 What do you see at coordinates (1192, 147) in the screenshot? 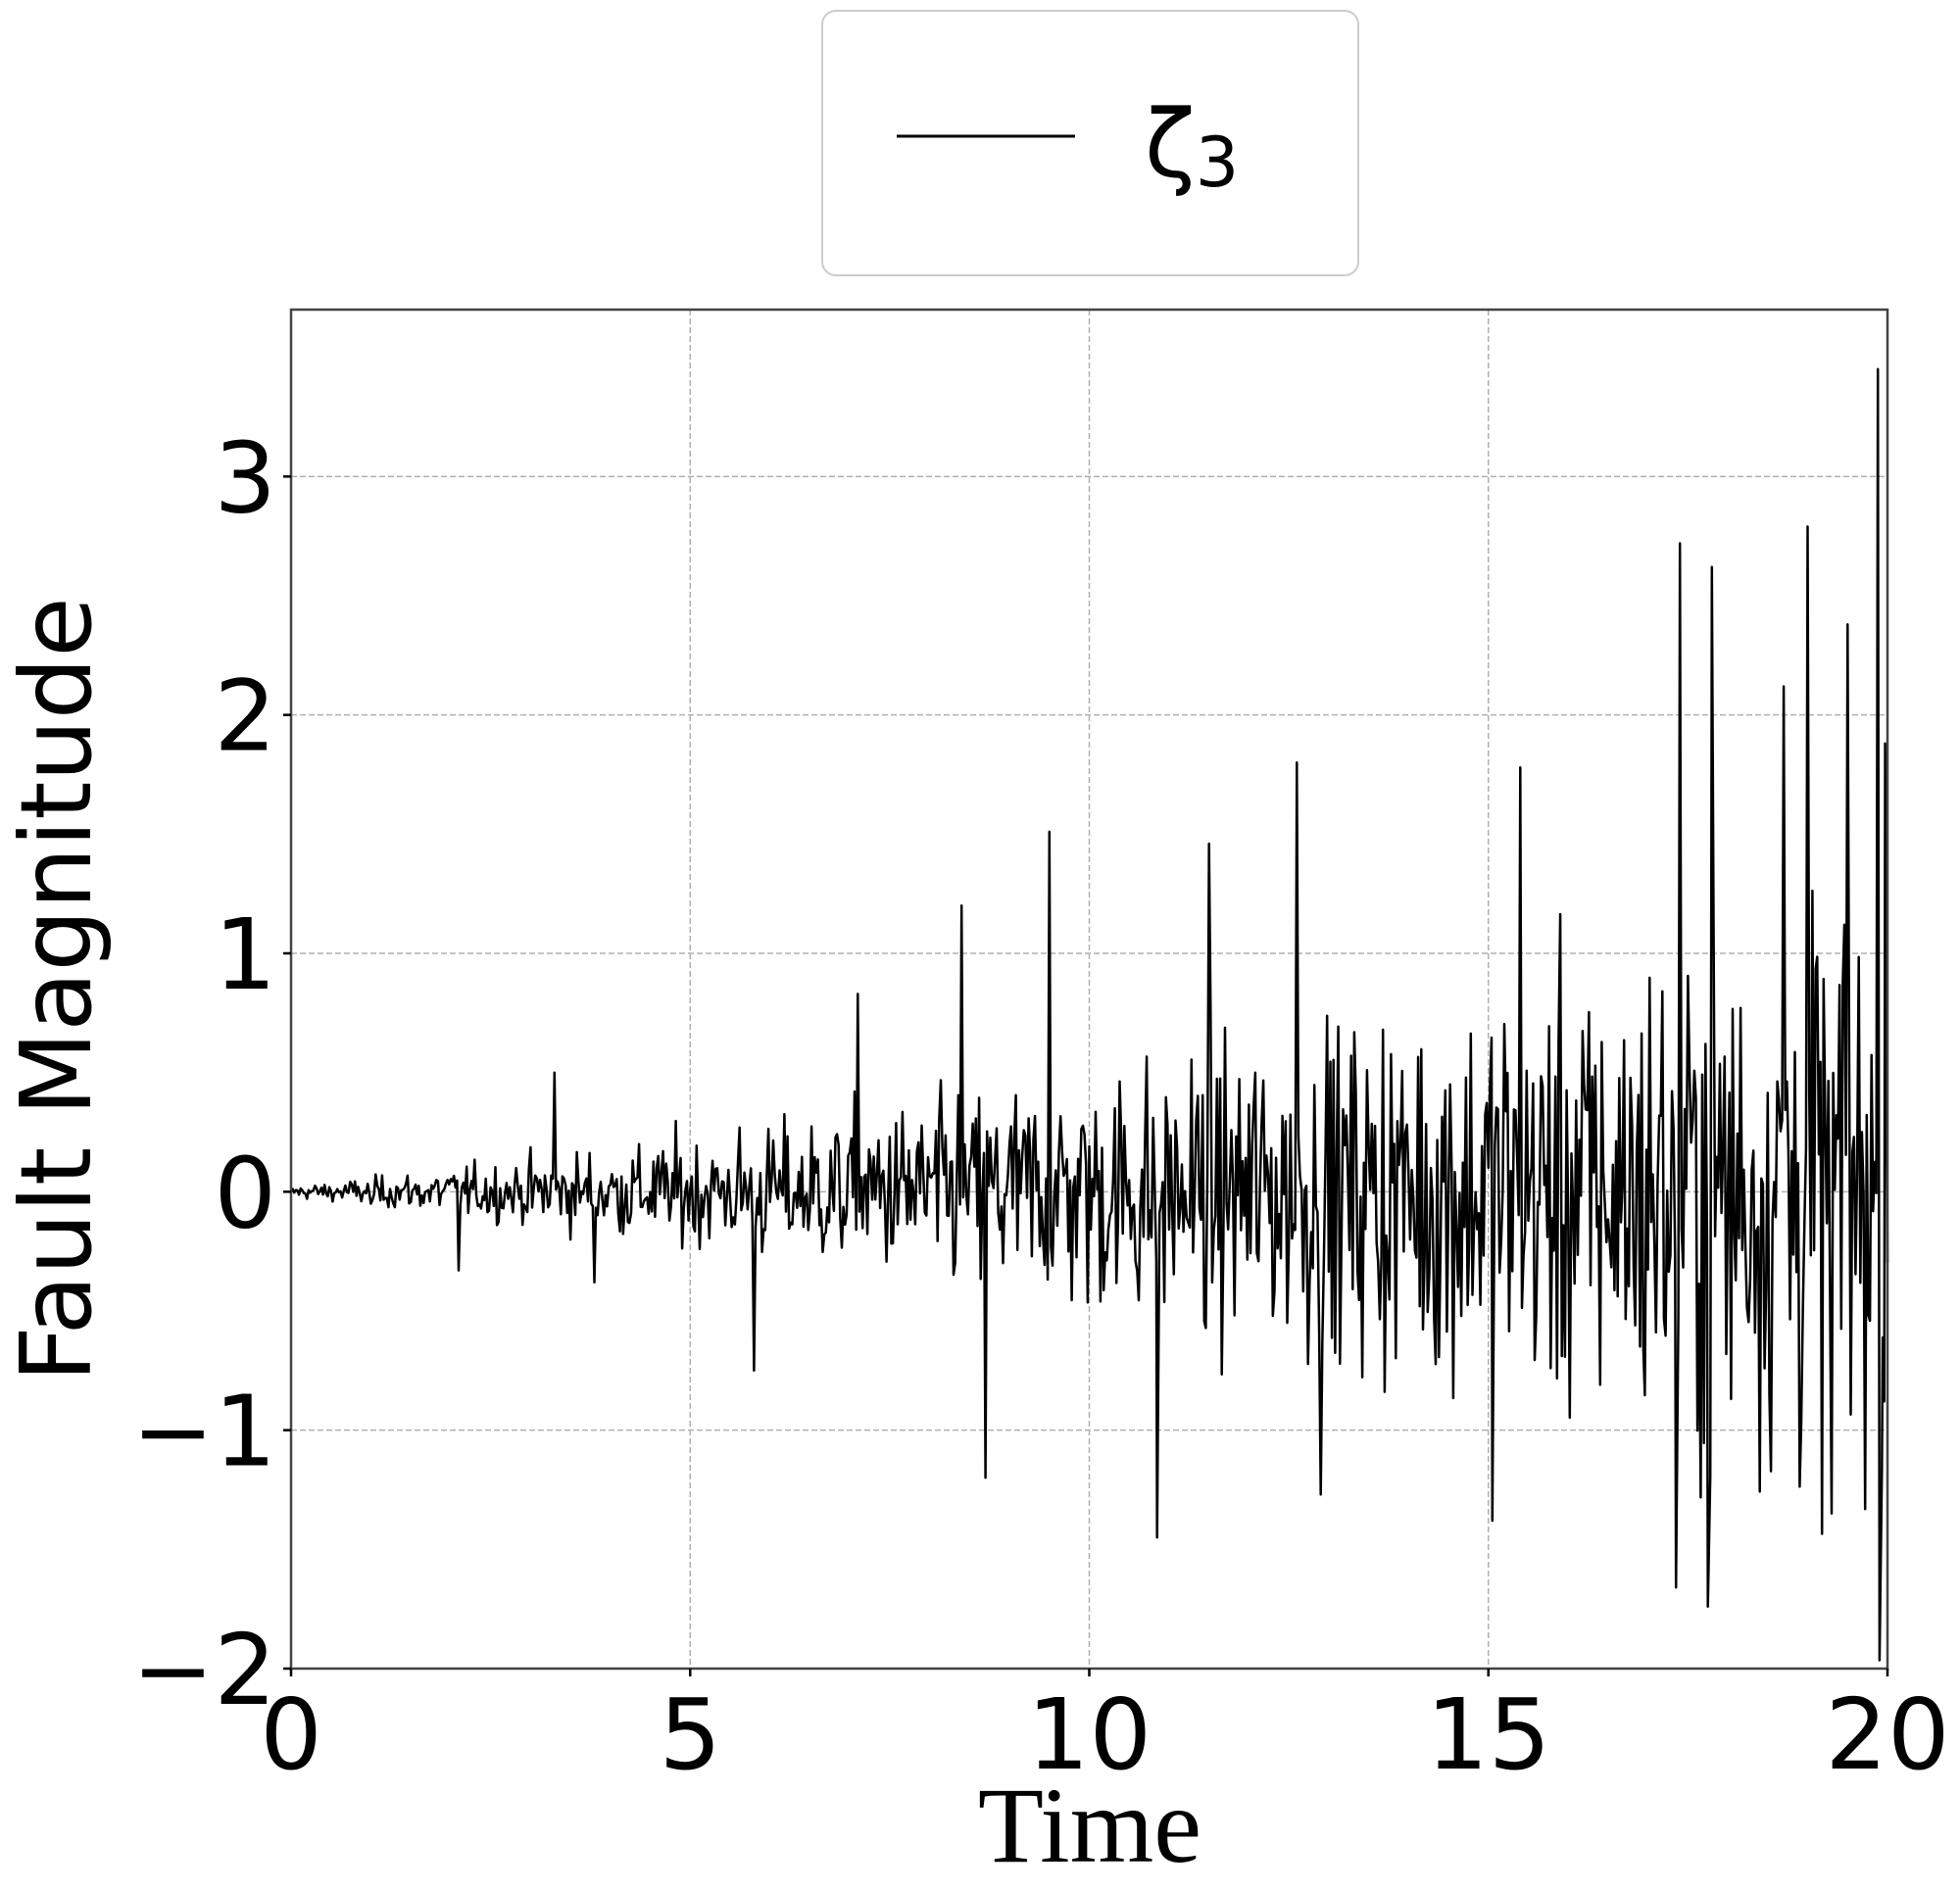
I see `legend-label: ζ3` at bounding box center [1192, 147].